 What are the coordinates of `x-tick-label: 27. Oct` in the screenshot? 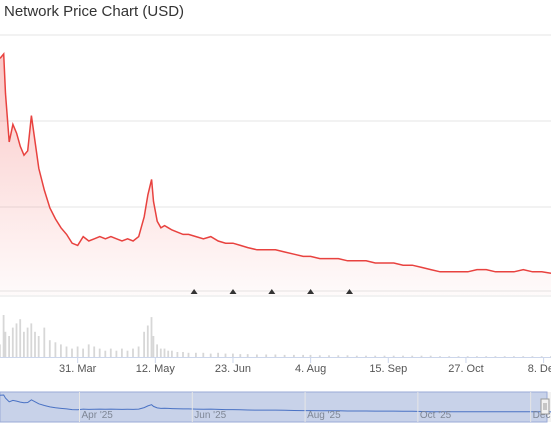 It's located at (465, 369).